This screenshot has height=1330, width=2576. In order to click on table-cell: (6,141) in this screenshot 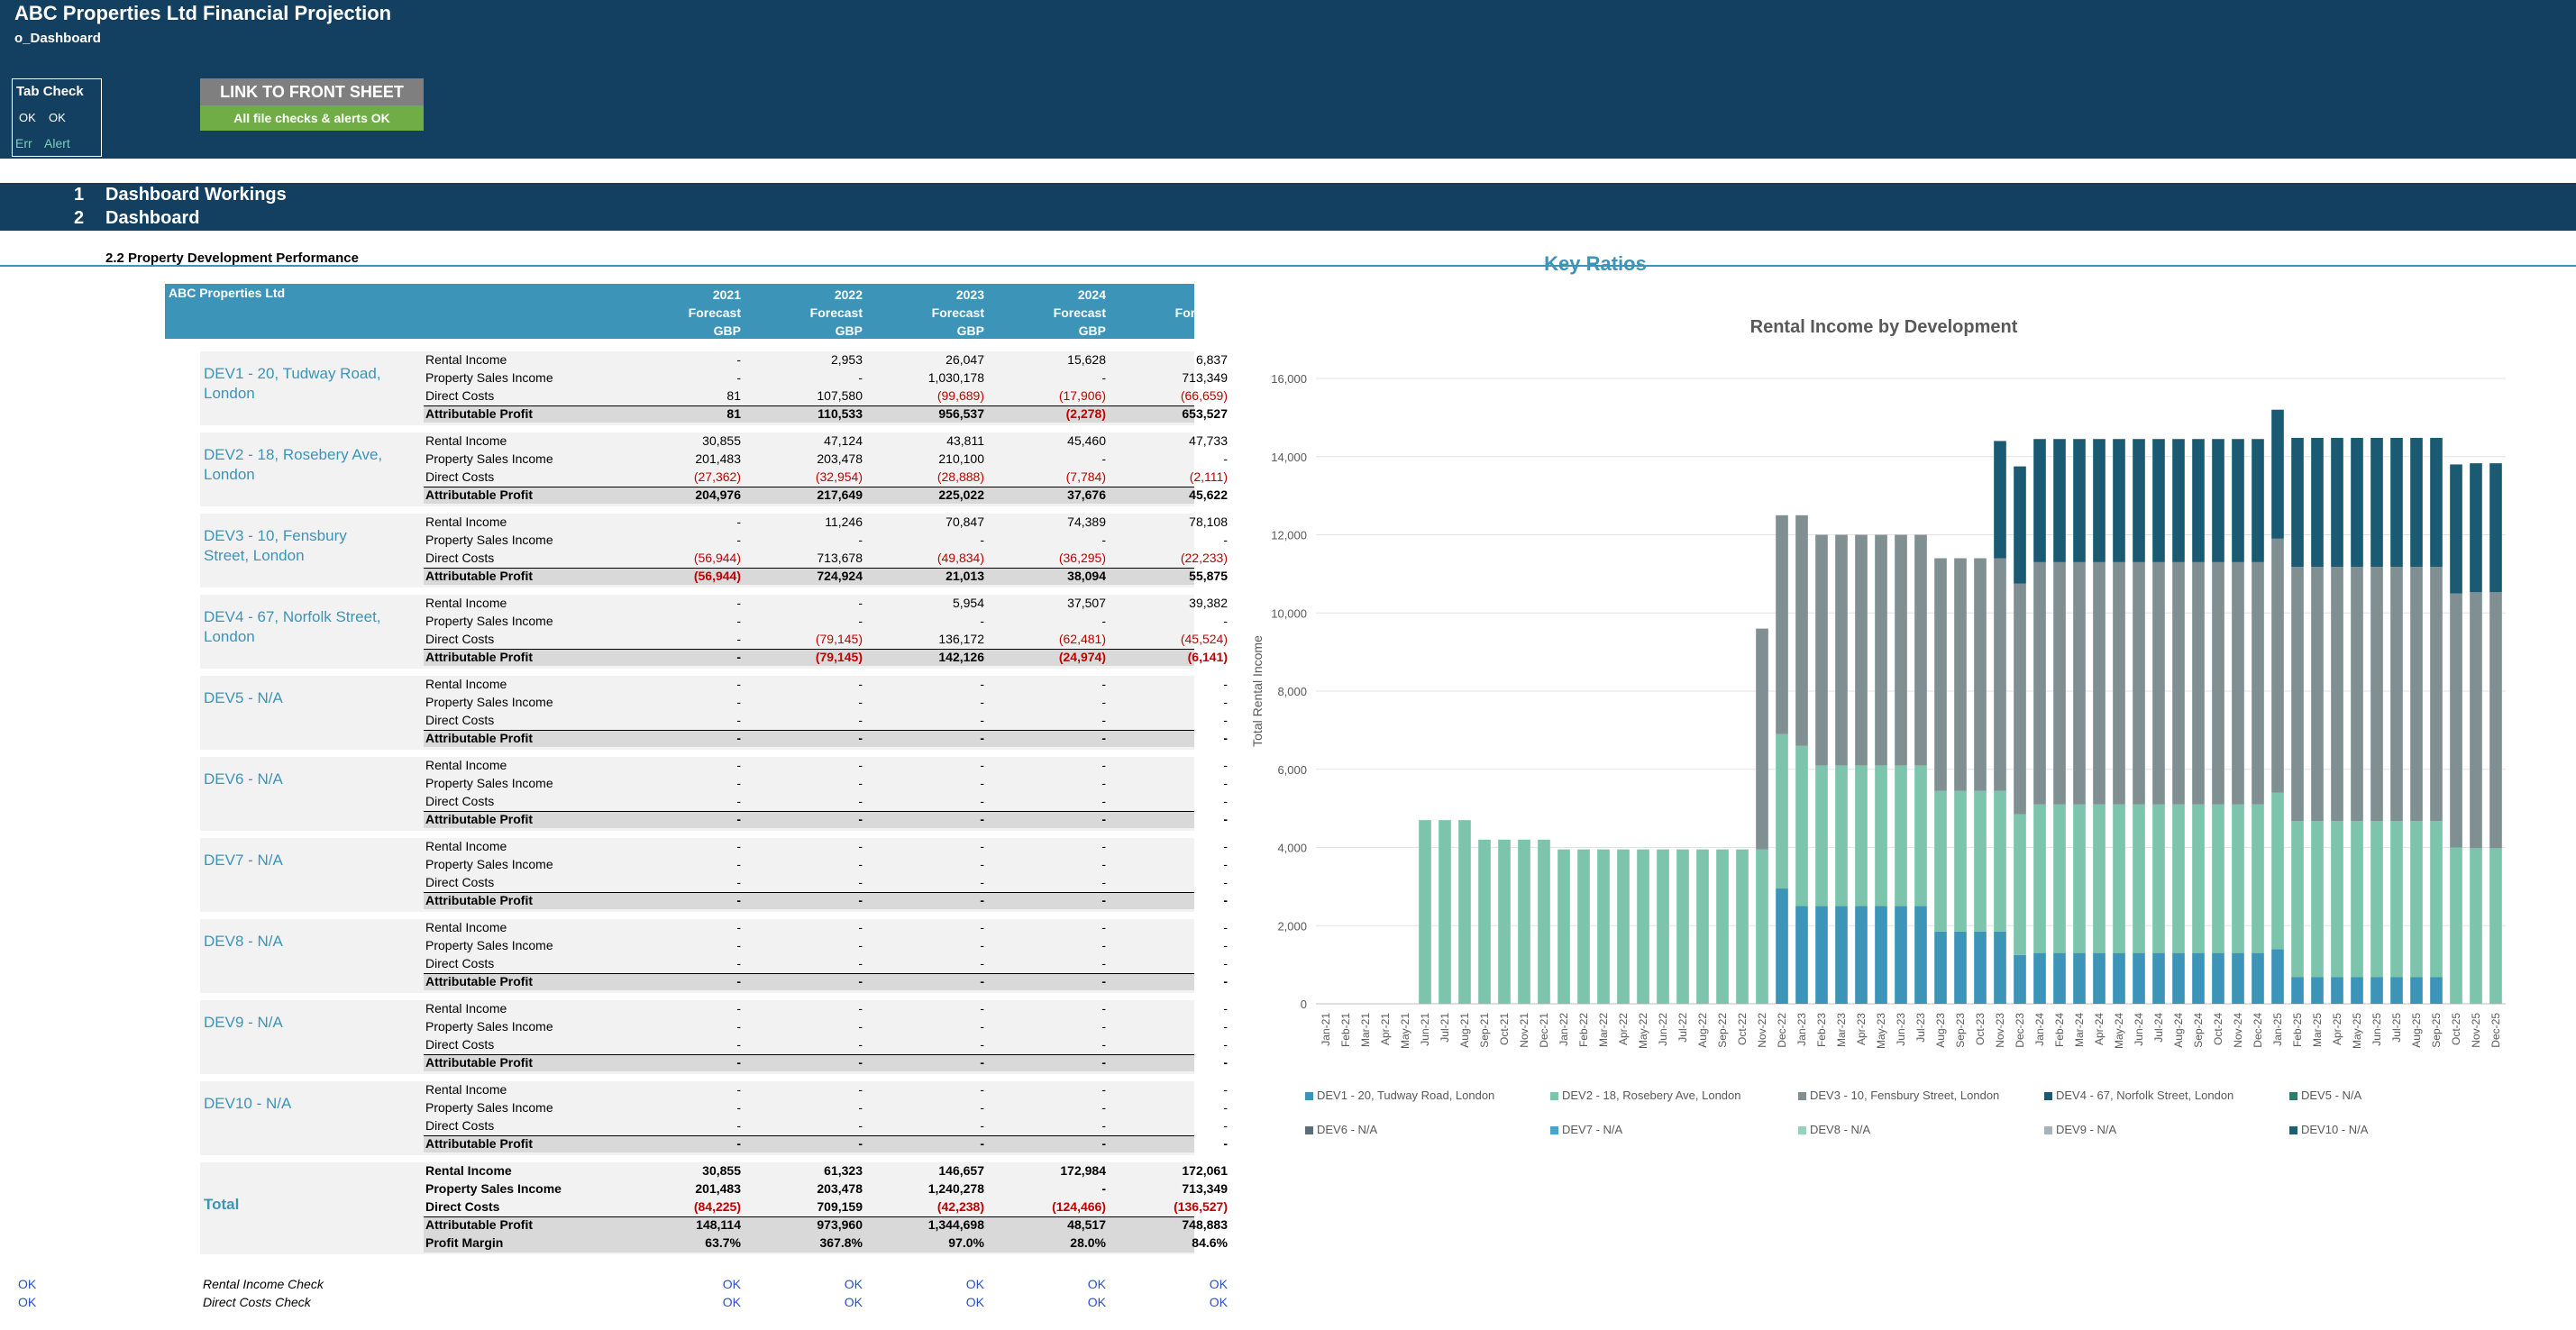, I will do `click(1207, 657)`.